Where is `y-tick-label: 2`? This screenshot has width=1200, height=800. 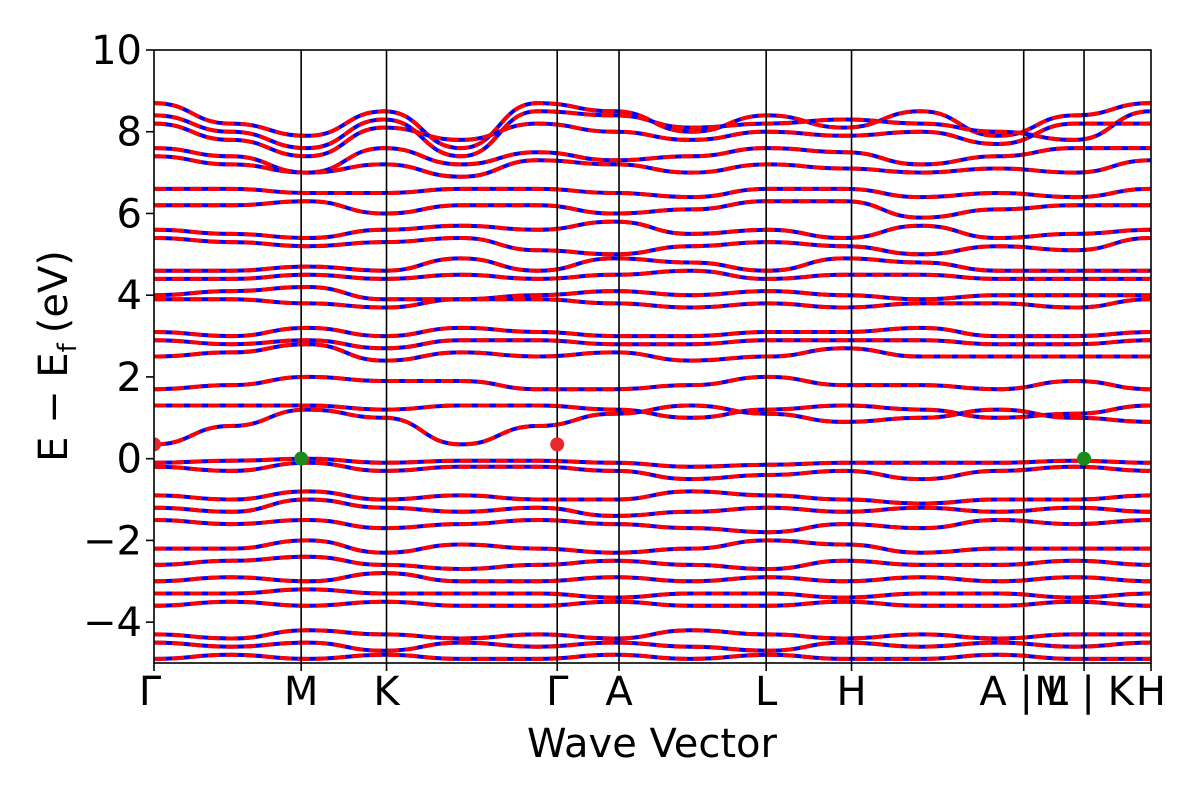 y-tick-label: 2 is located at coordinates (129, 378).